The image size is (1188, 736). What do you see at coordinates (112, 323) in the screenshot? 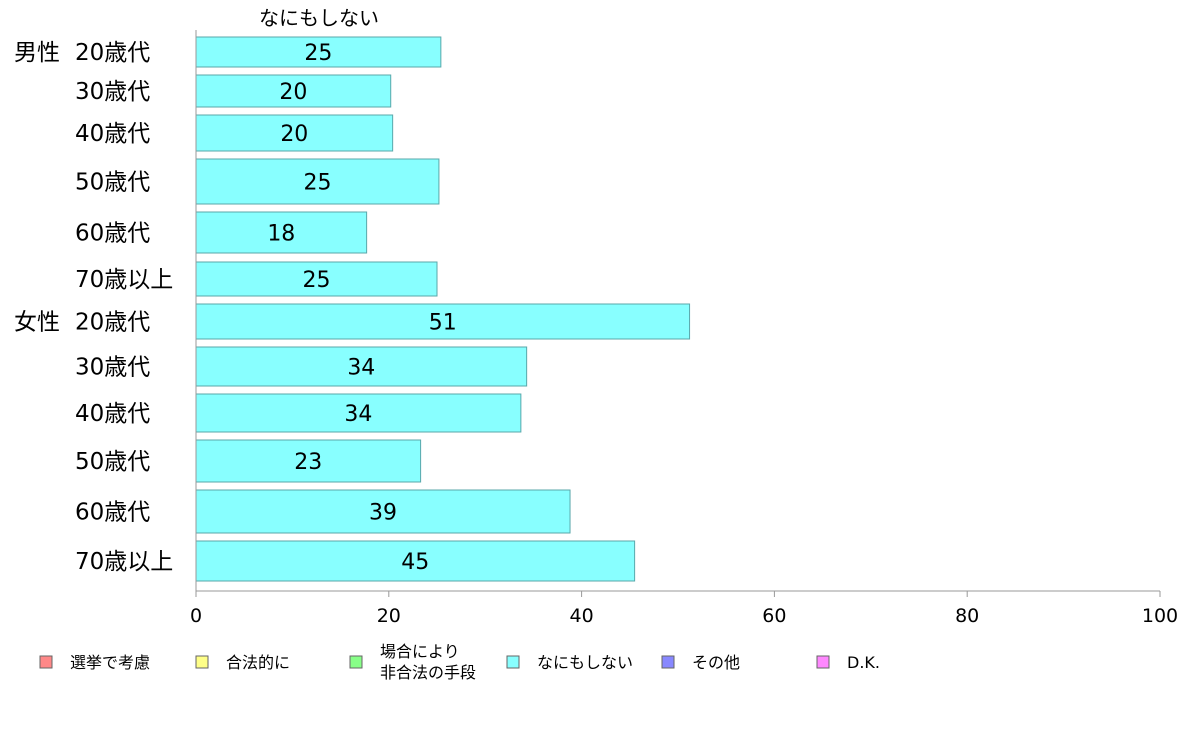
I see `category-label-7: 20歳代` at bounding box center [112, 323].